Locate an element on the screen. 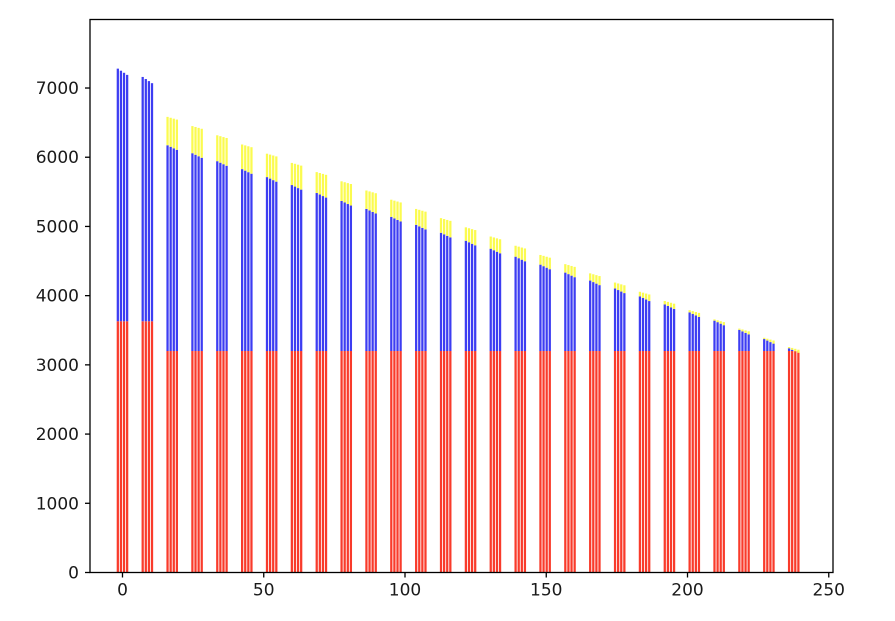 Image resolution: width=895 pixels, height=621 pixels. y-tick-label: 2000 is located at coordinates (57, 435).